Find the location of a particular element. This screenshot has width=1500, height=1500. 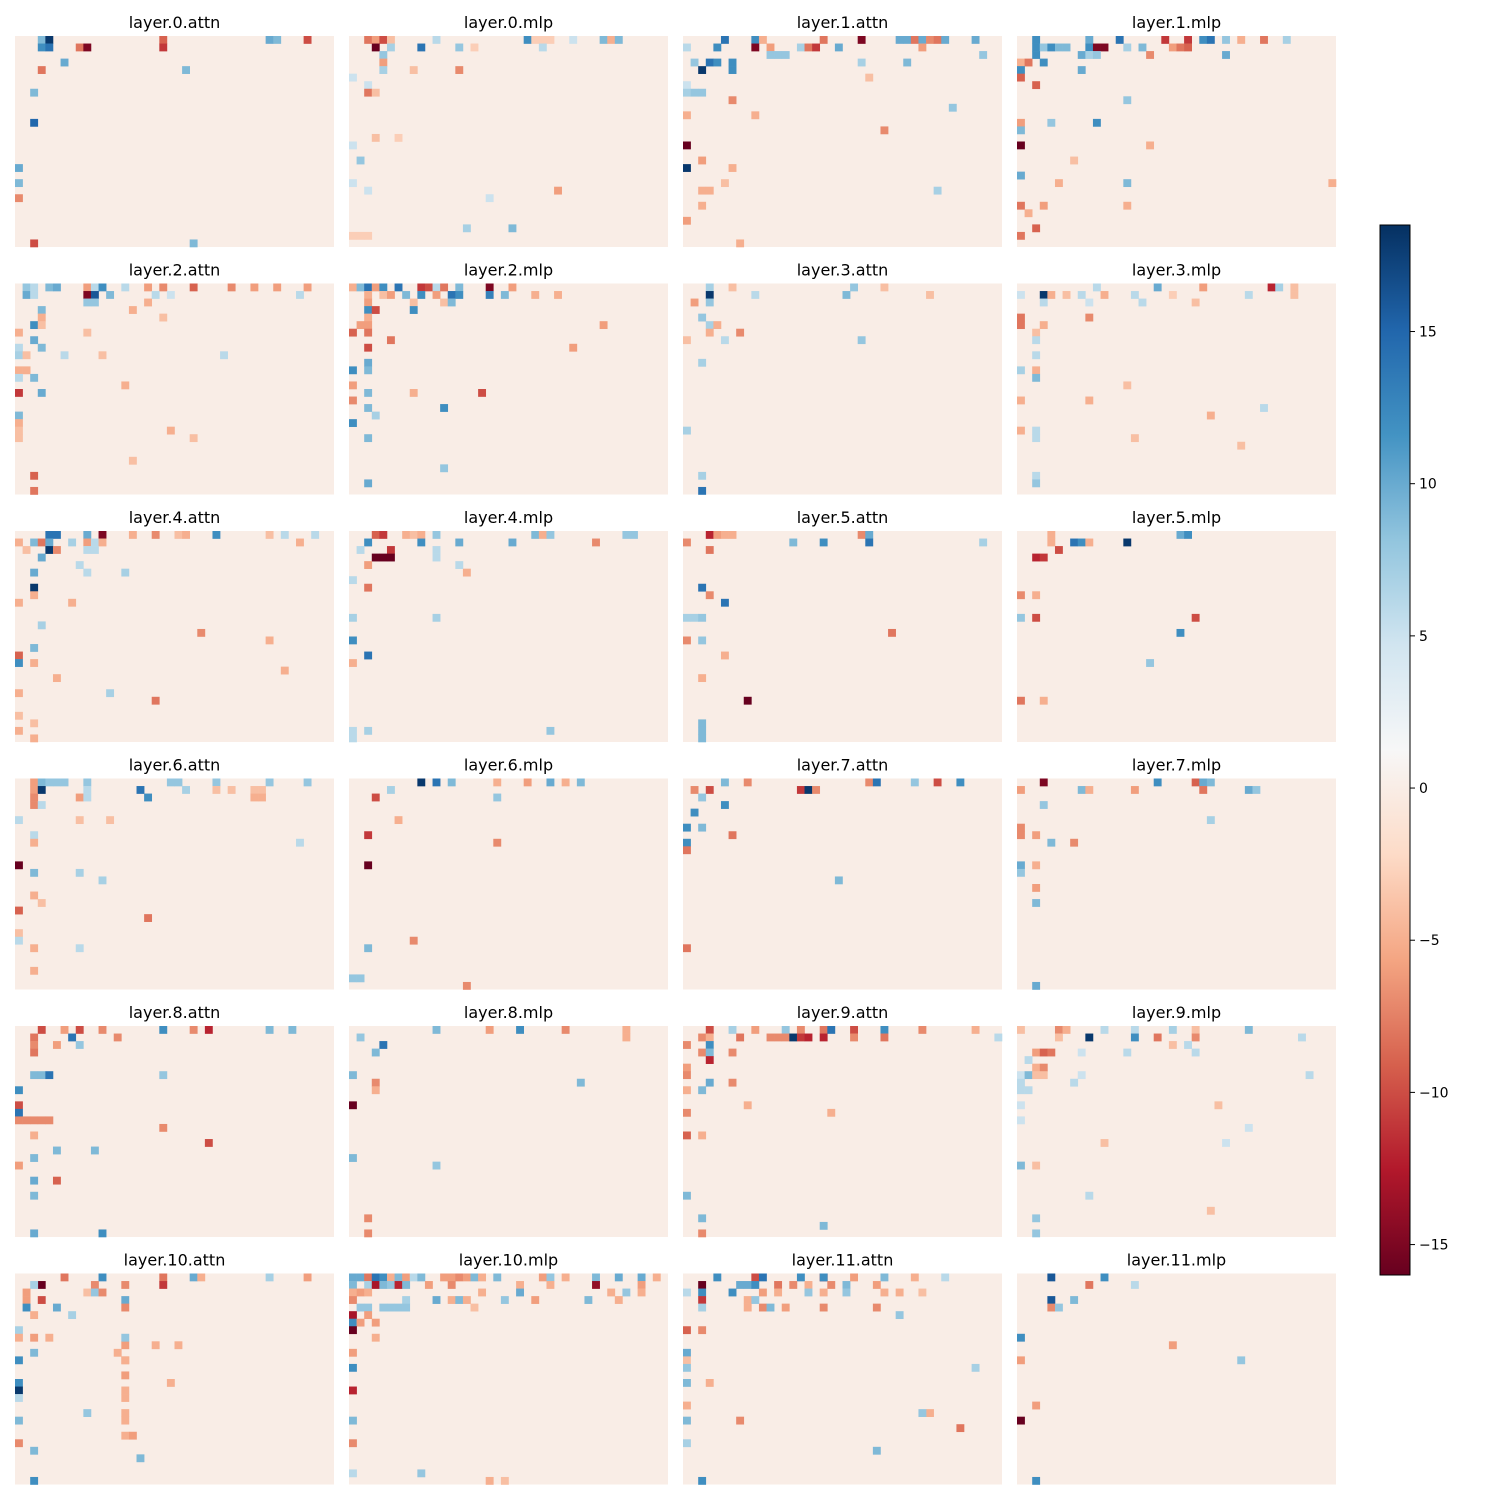

colorbar-tick-label: −5 is located at coordinates (1429, 941).